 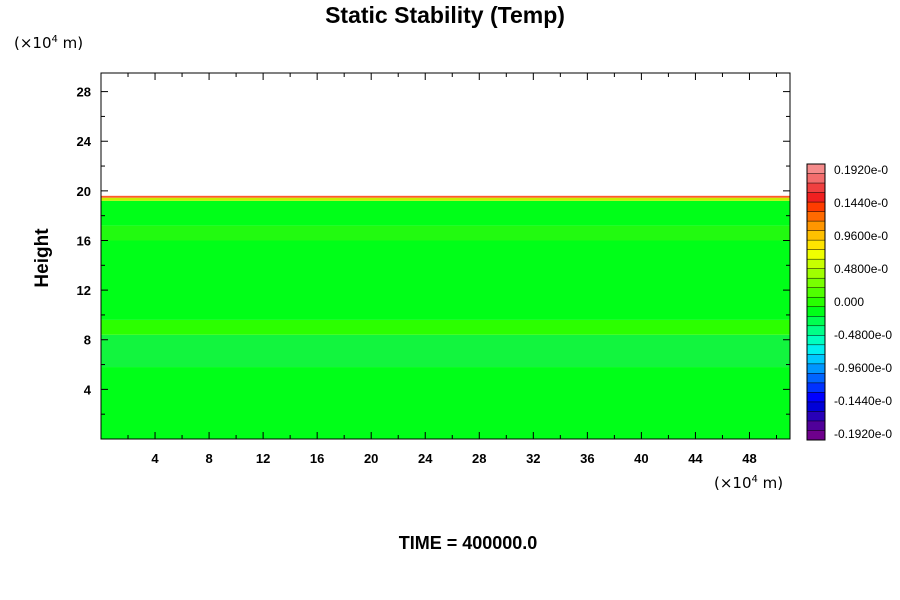 What do you see at coordinates (317, 458) in the screenshot?
I see `x-tick-label: 16` at bounding box center [317, 458].